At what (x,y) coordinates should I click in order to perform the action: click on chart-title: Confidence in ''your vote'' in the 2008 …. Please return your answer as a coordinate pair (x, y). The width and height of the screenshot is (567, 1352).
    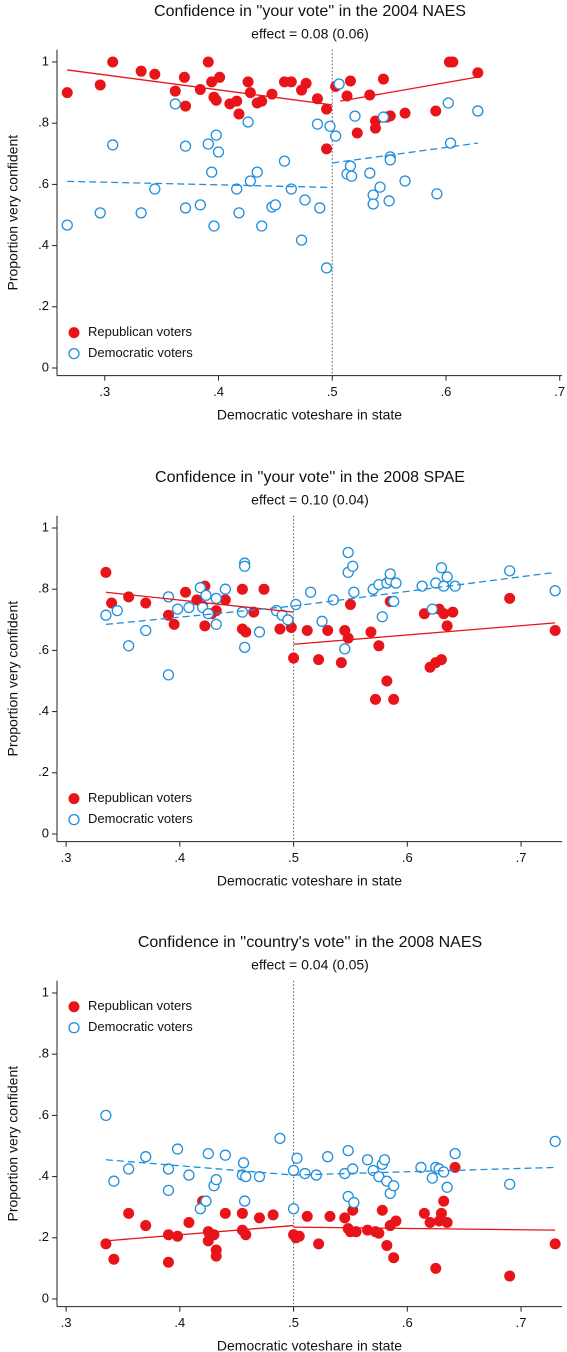
    Looking at the image, I should click on (310, 477).